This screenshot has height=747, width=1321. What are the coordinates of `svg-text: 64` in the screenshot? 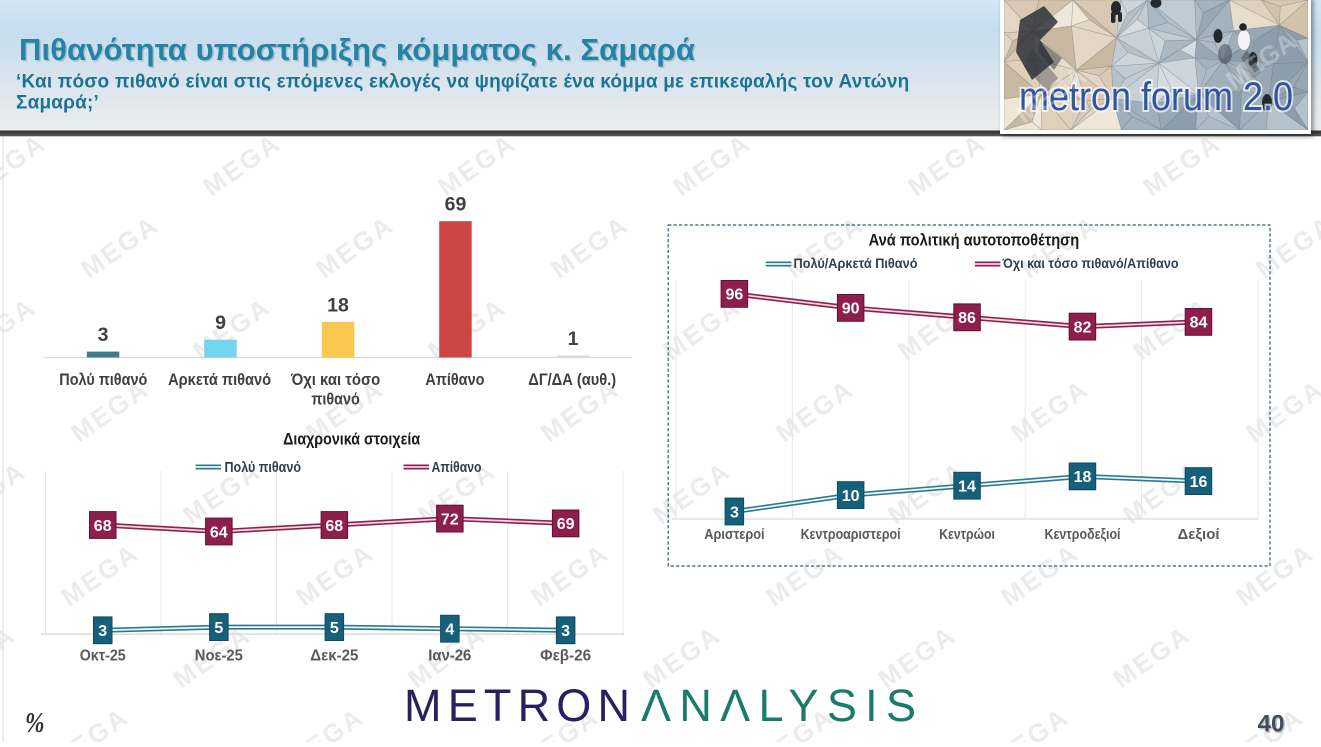 It's located at (219, 532).